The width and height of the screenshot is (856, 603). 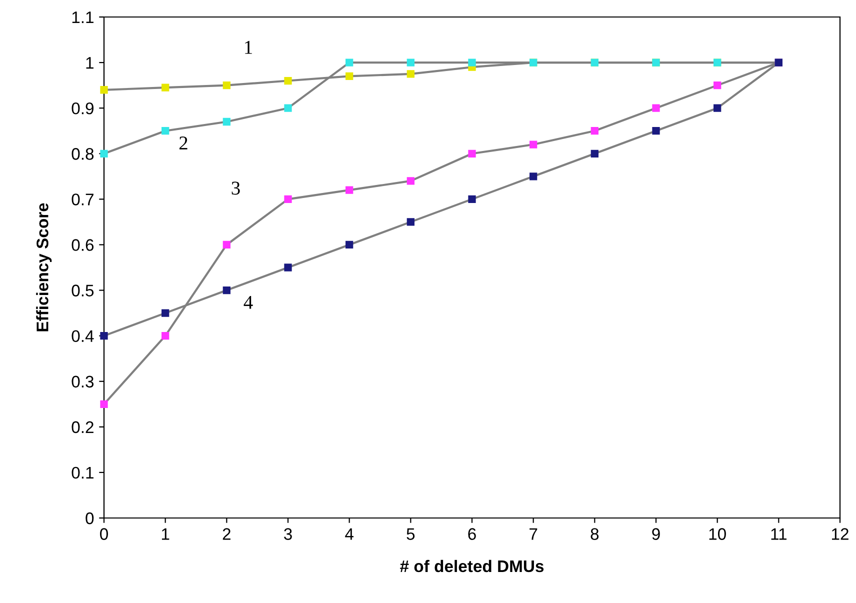 I want to click on annotation: 2, so click(x=183, y=143).